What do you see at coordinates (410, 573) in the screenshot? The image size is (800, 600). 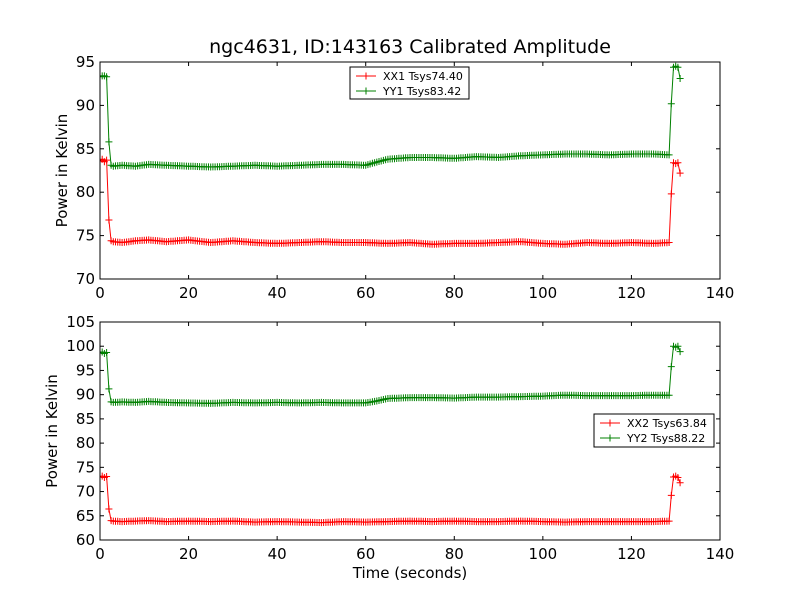 I see `x-axis-label: Time (seconds)` at bounding box center [410, 573].